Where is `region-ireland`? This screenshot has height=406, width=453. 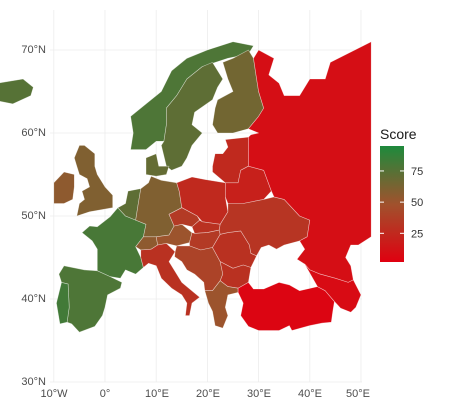
region-ireland is located at coordinates (64, 187).